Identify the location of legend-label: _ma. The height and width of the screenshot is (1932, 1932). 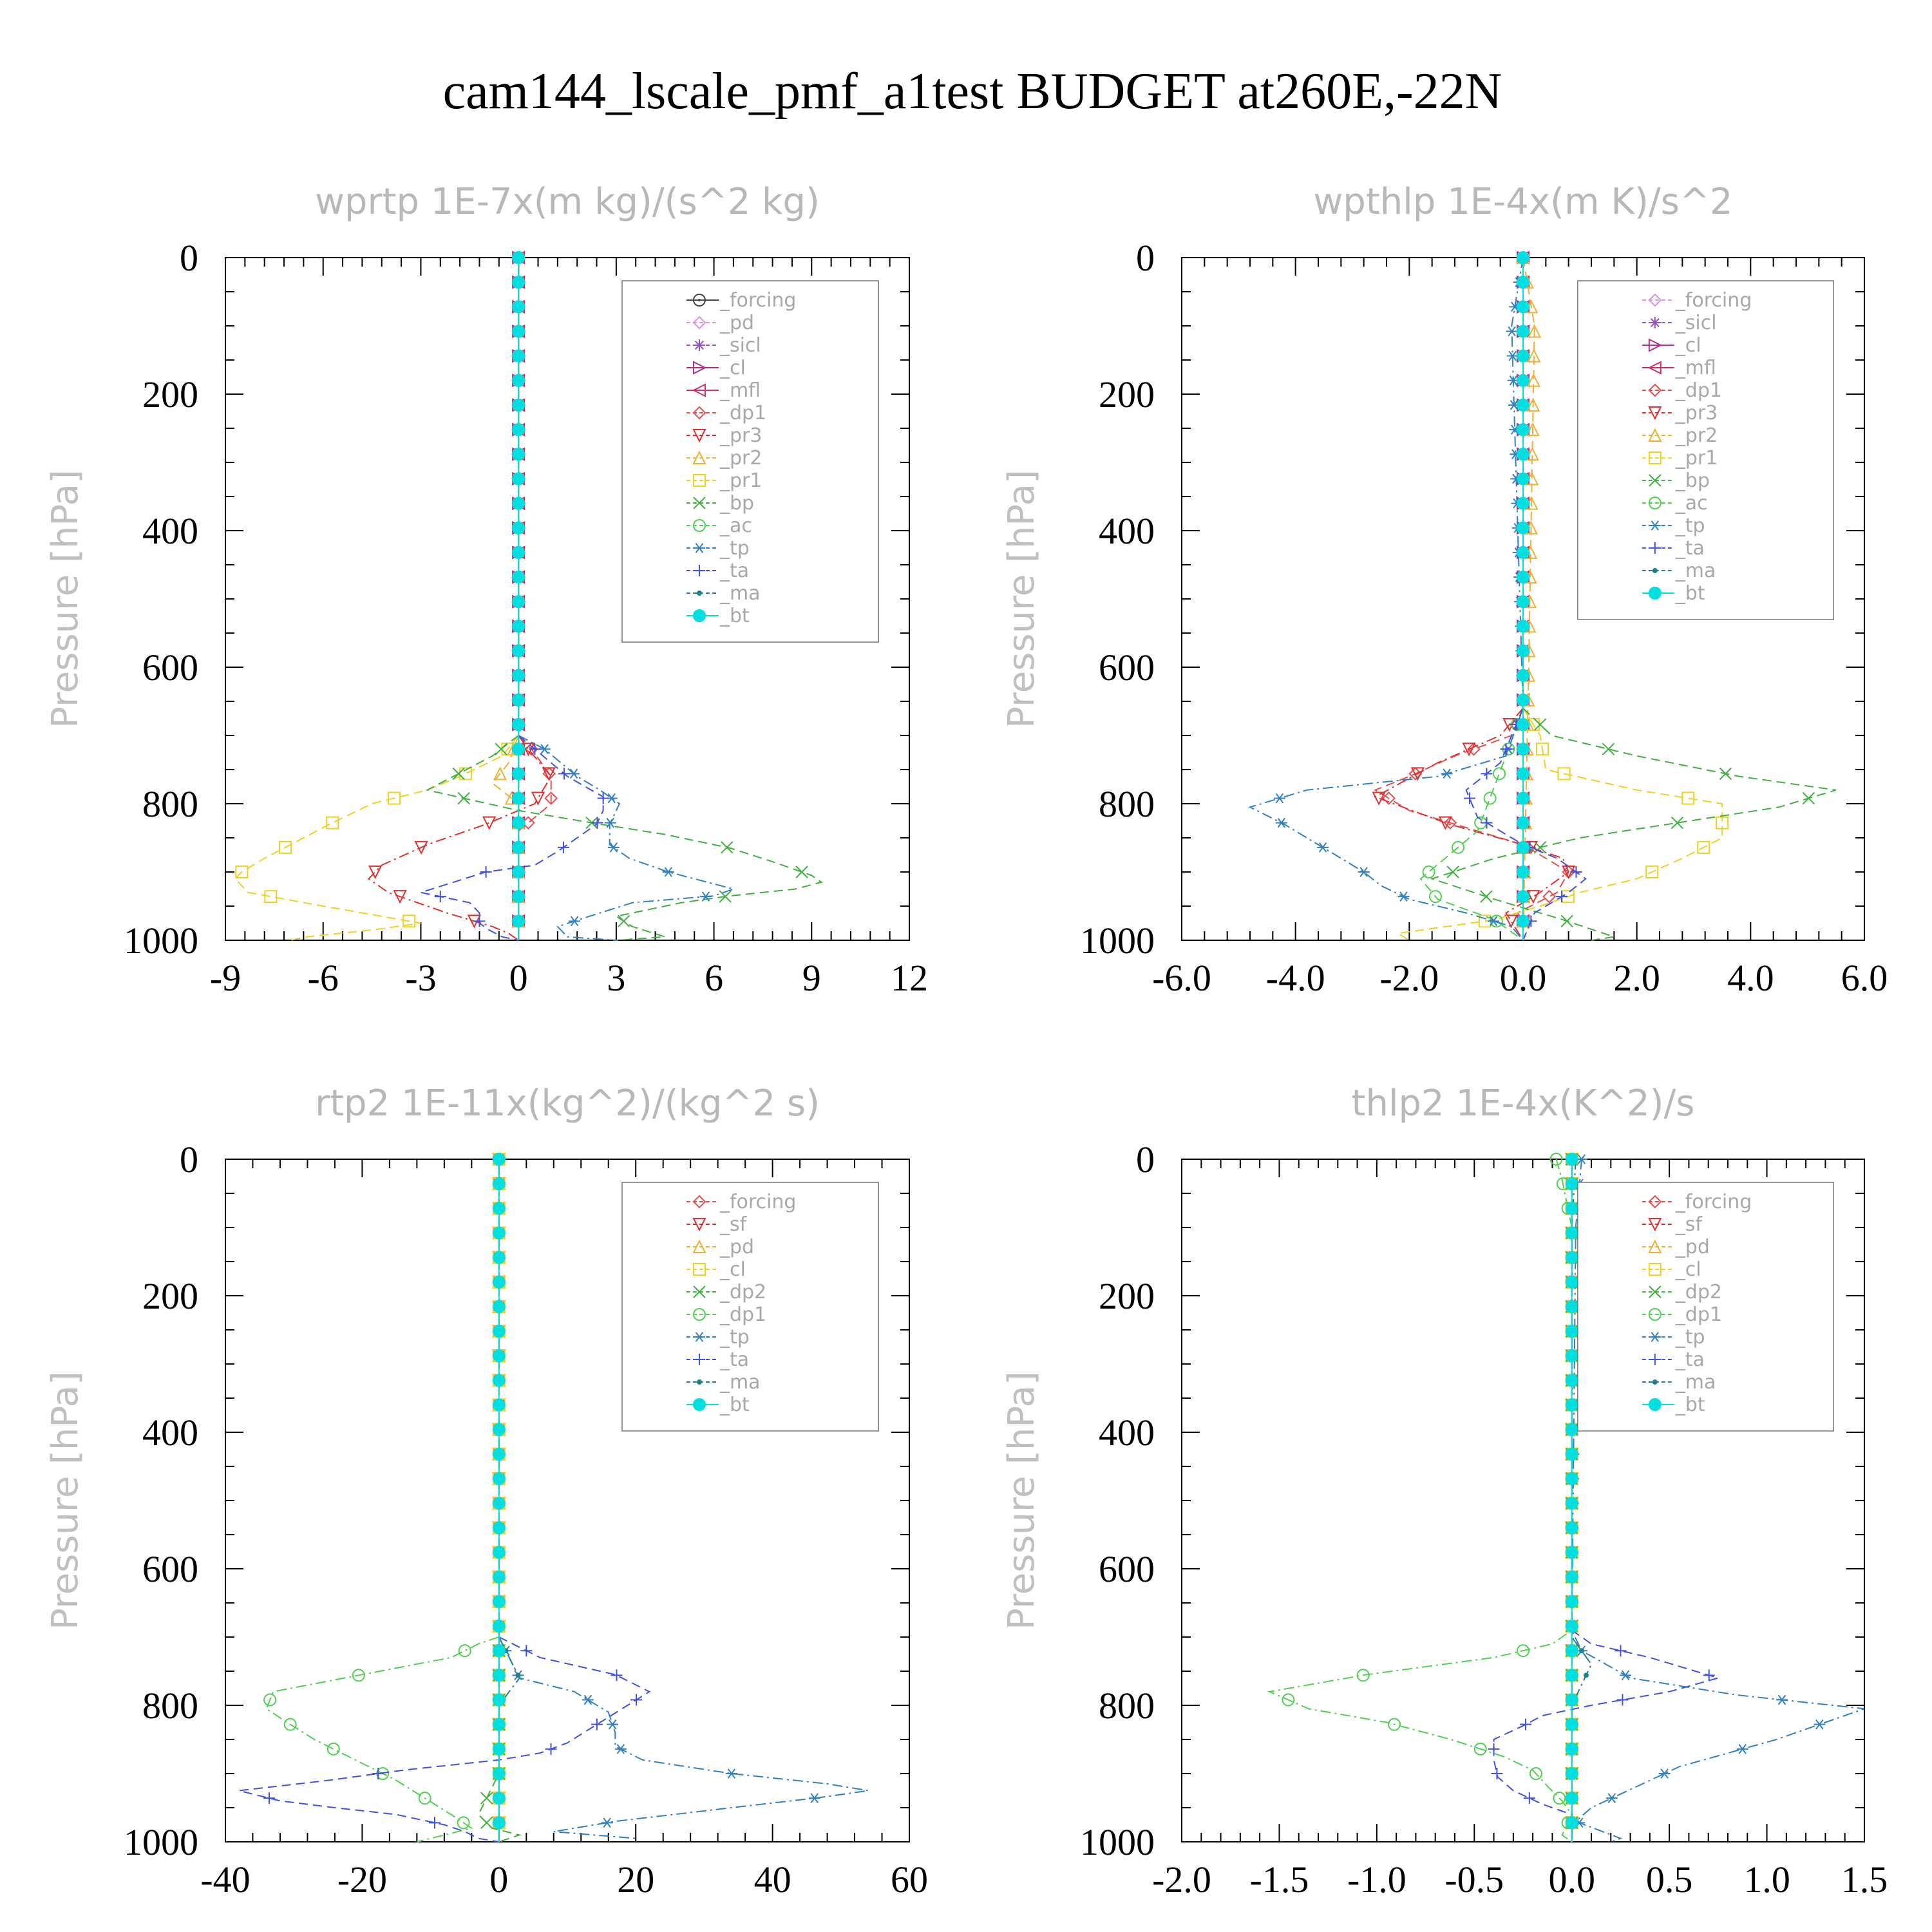
(740, 1382).